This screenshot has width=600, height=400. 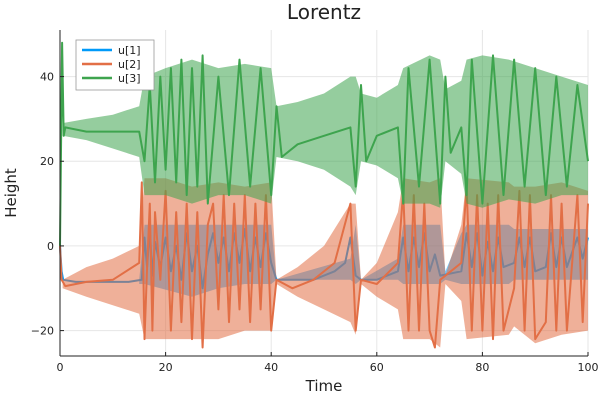 I want to click on y-tick-label: 20, so click(x=47, y=161).